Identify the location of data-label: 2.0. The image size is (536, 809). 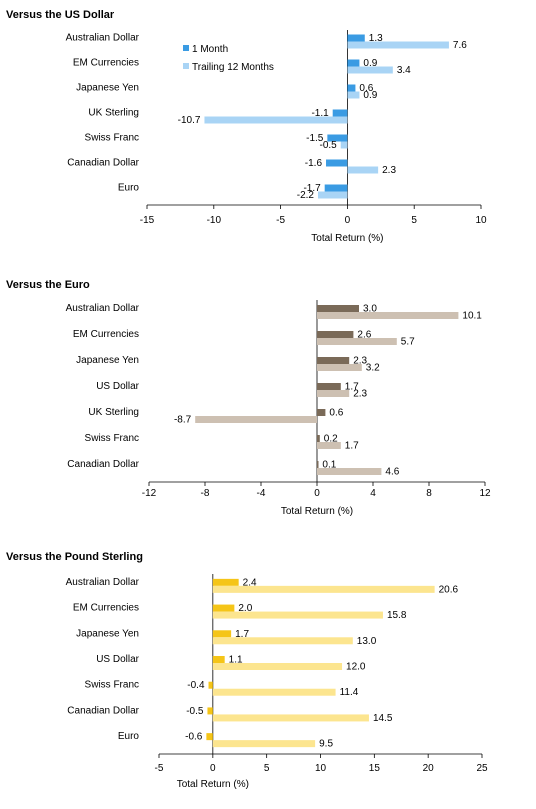
(245, 608).